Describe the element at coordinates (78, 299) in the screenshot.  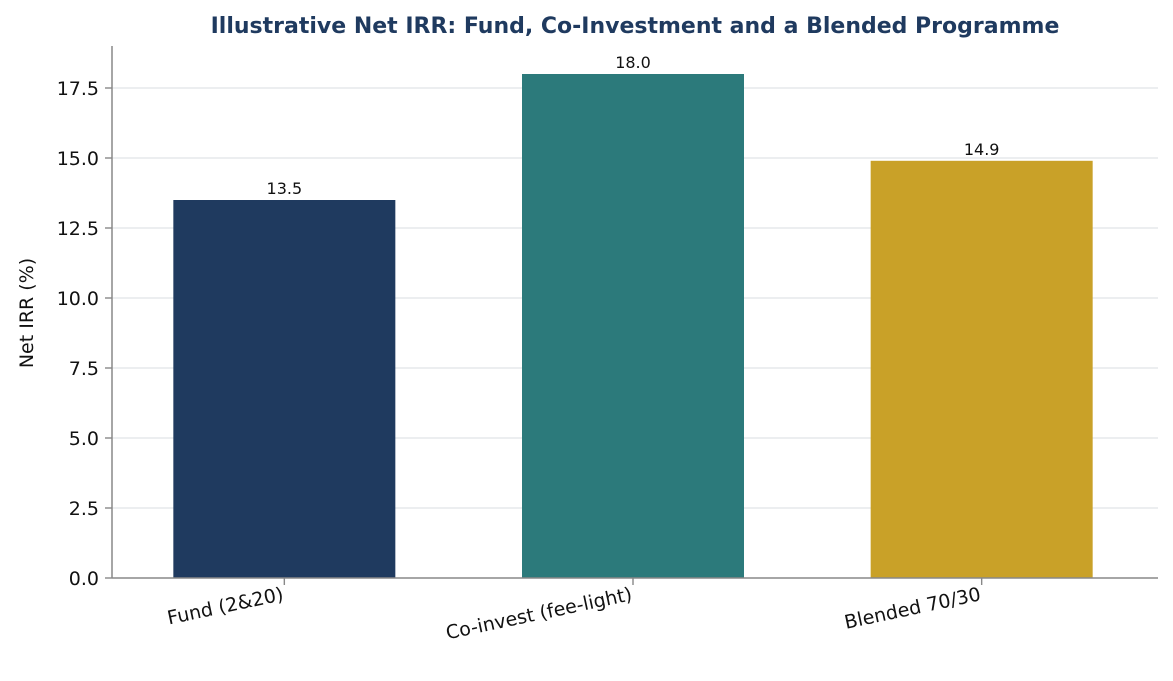
I see `y-tick-label: 10.0` at that location.